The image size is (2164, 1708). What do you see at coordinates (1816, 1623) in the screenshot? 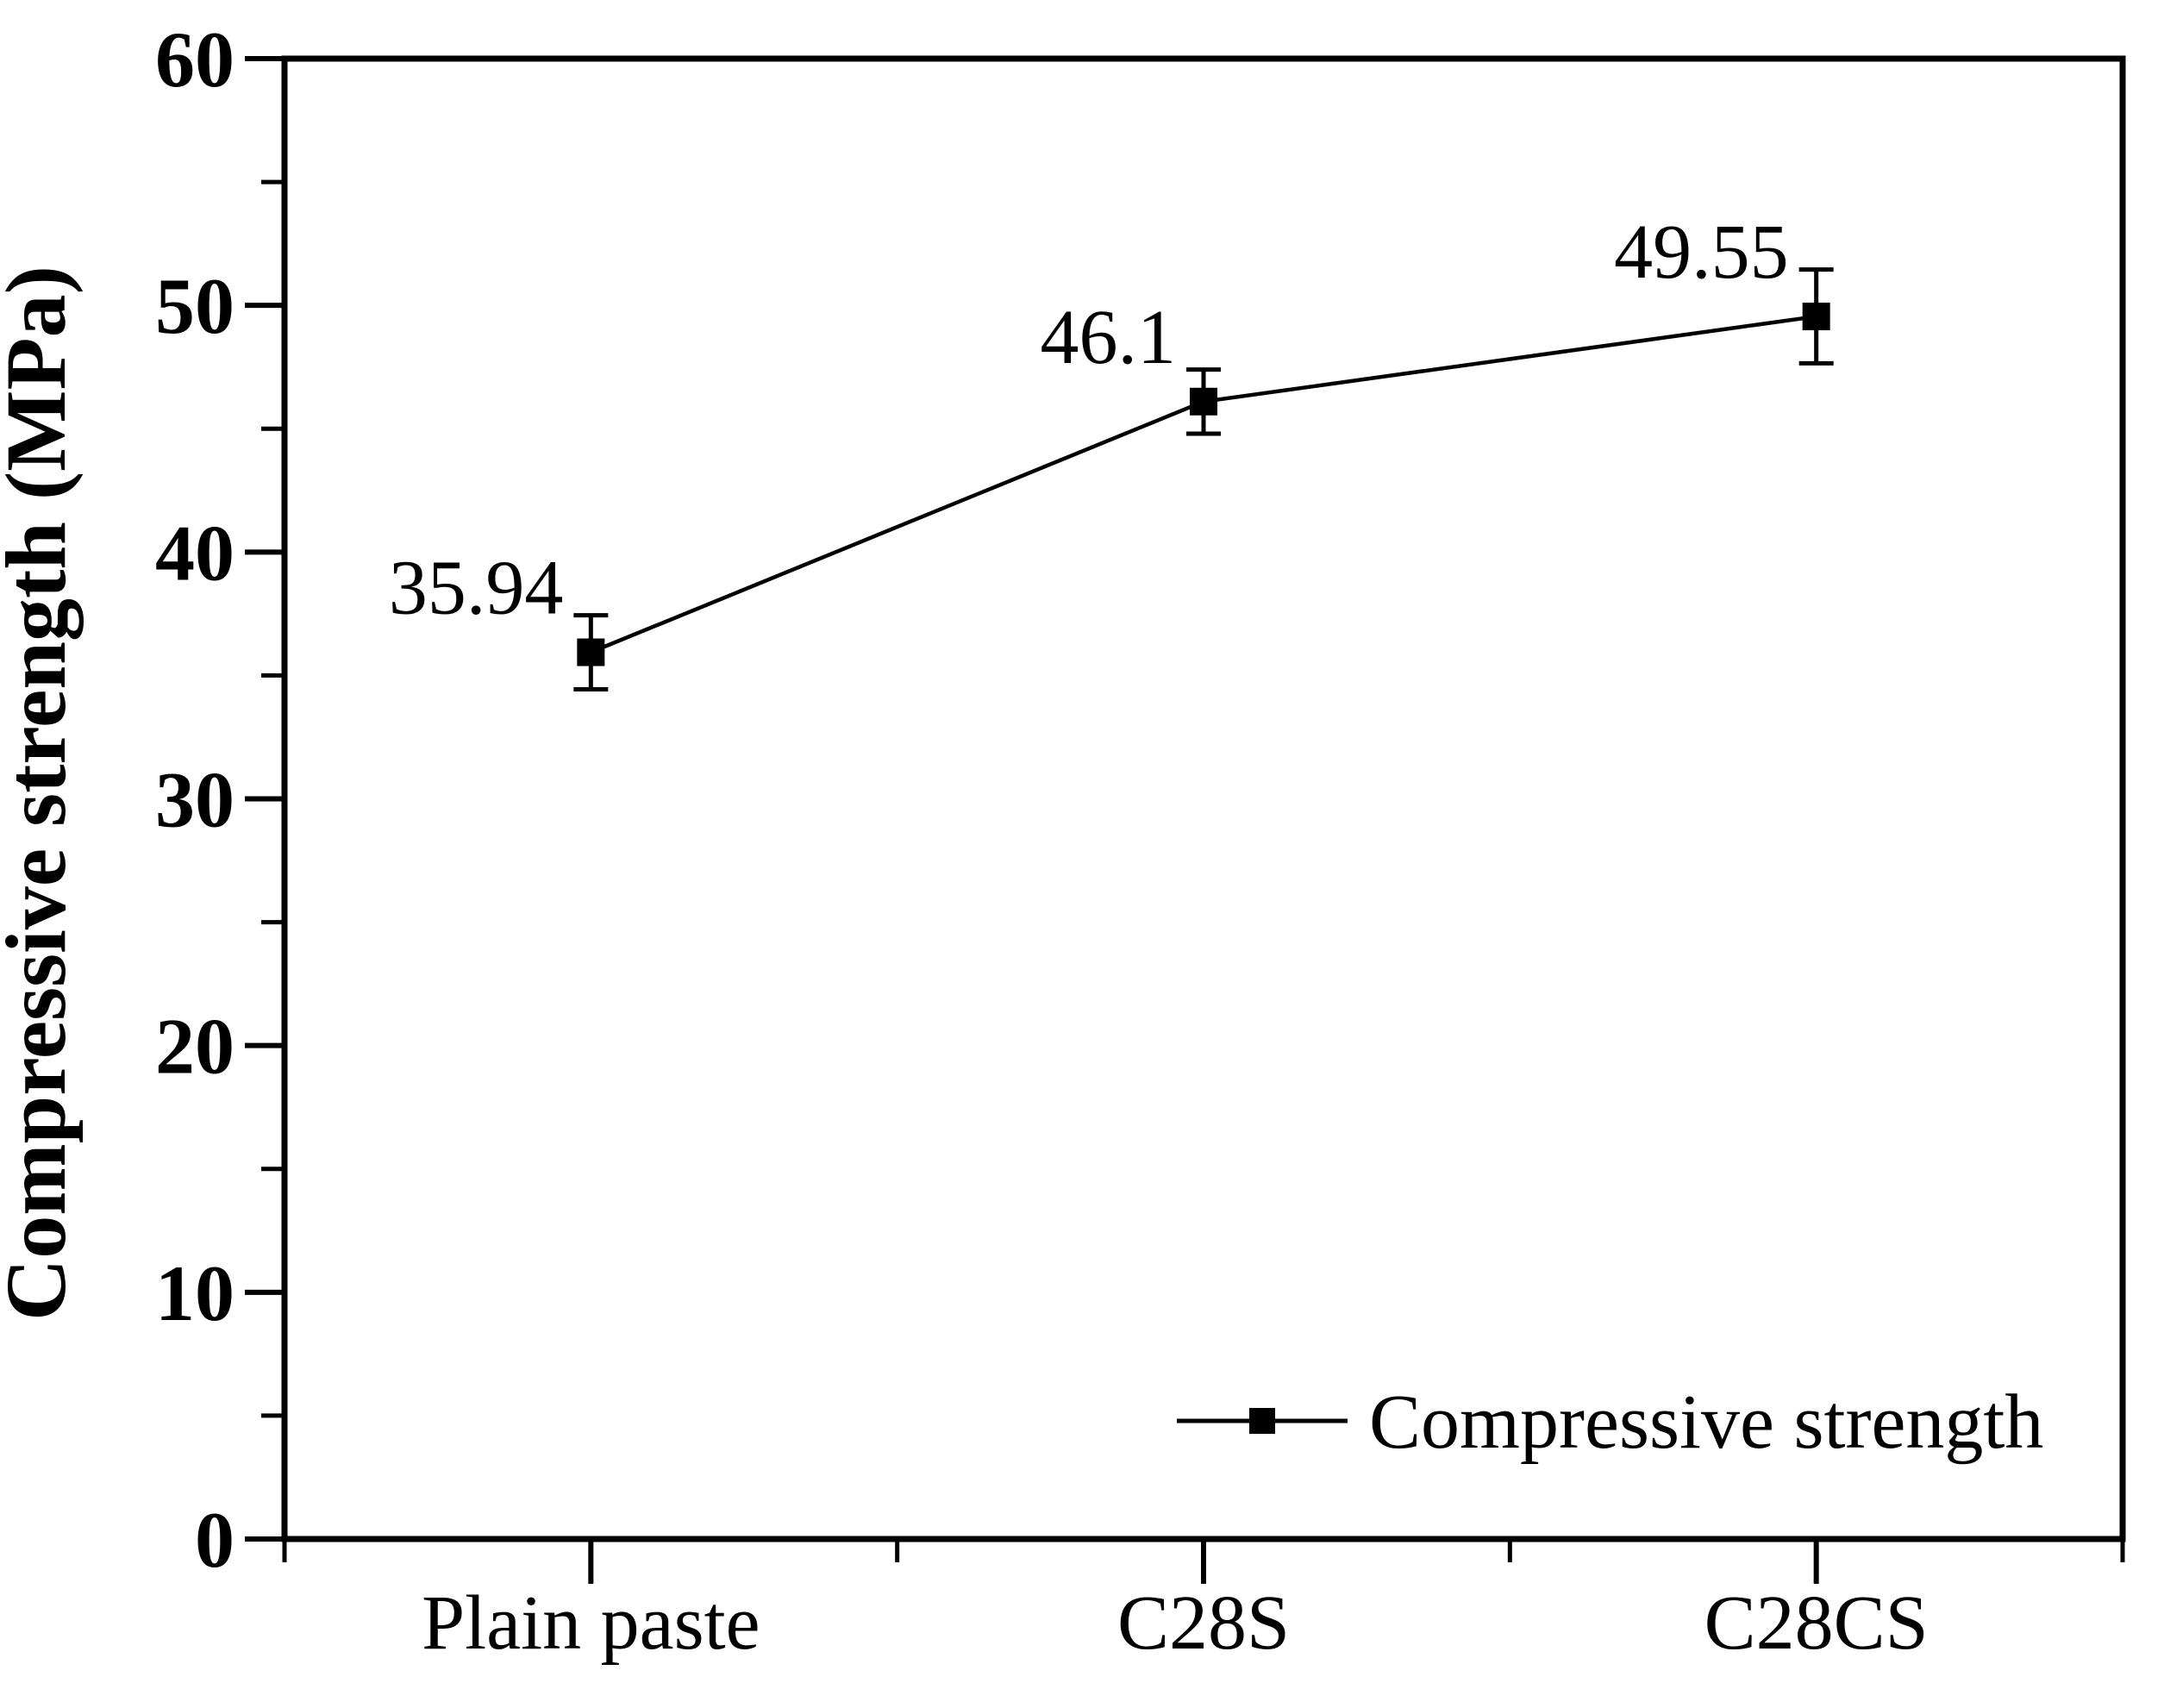
I see `x-axis-category-label: C28CS` at bounding box center [1816, 1623].